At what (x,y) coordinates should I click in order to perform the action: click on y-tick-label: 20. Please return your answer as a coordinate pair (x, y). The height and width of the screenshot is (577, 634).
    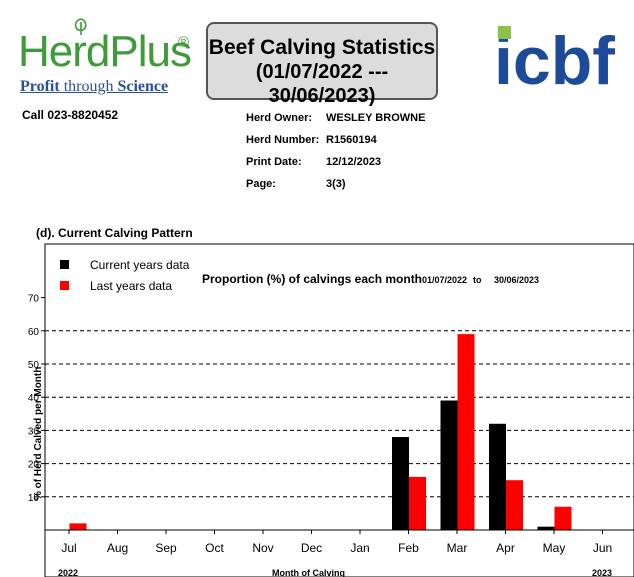
    Looking at the image, I should click on (34, 465).